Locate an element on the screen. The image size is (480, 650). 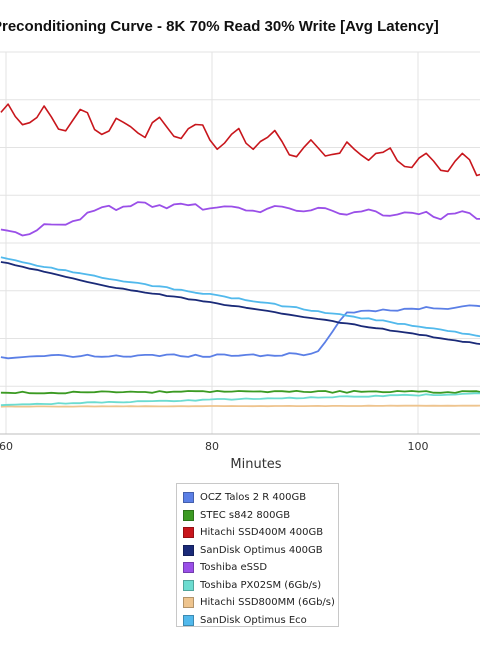
legend-item: SanDisk Optimus Eco is located at coordinates (260, 621).